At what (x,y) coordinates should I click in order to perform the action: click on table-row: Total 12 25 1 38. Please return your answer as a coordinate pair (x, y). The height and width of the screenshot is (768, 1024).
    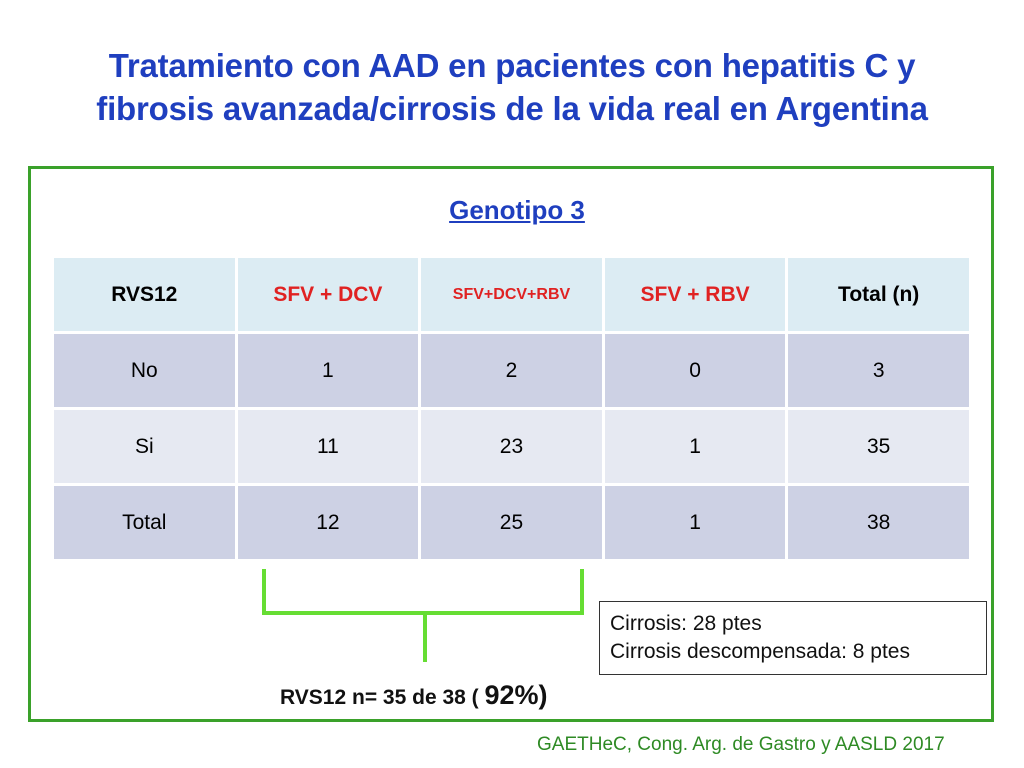
    Looking at the image, I should click on (511, 522).